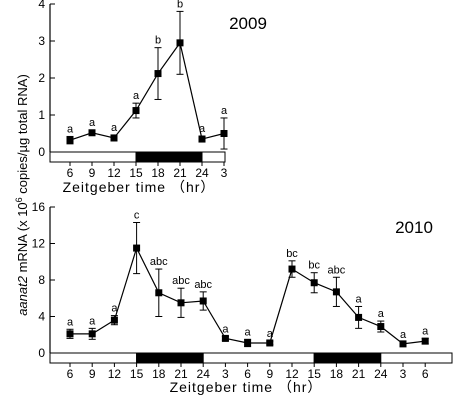 The height and width of the screenshot is (406, 454). I want to click on panel-2009-x-axis-title: Zeitgeber time （hr）, so click(139, 187).